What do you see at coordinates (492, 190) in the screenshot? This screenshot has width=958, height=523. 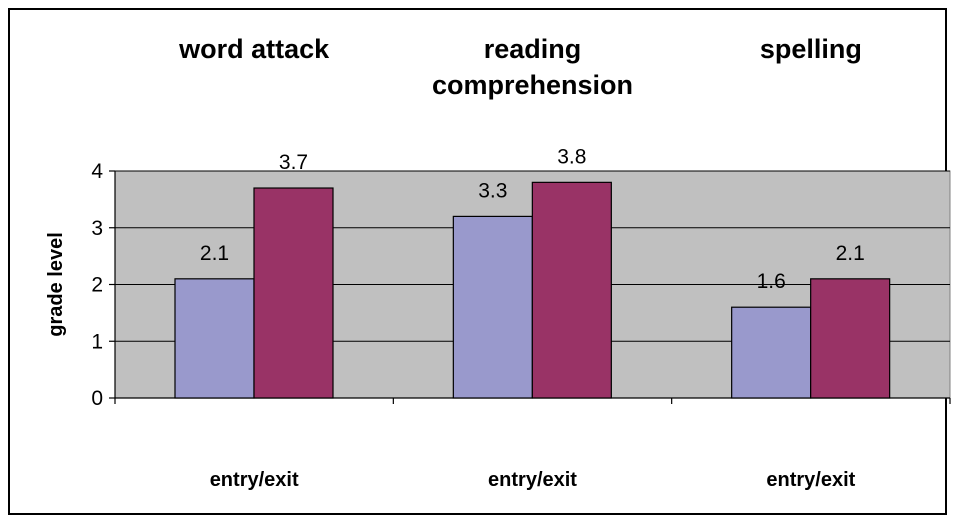 I see `data-label-entry-1: 3.3` at bounding box center [492, 190].